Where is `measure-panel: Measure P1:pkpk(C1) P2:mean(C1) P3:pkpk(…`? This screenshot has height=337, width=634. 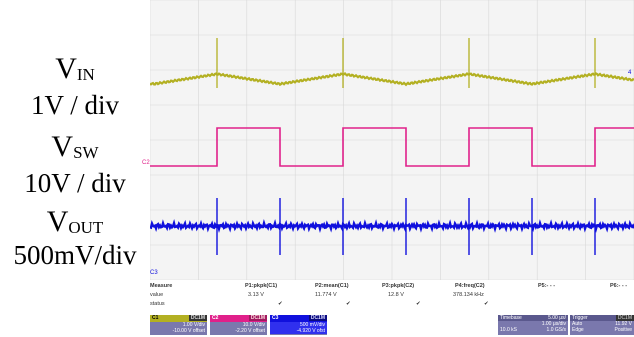 measure-panel: Measure P1:pkpk(C1) P2:mean(C1) P3:pkpk(… is located at coordinates (392, 297).